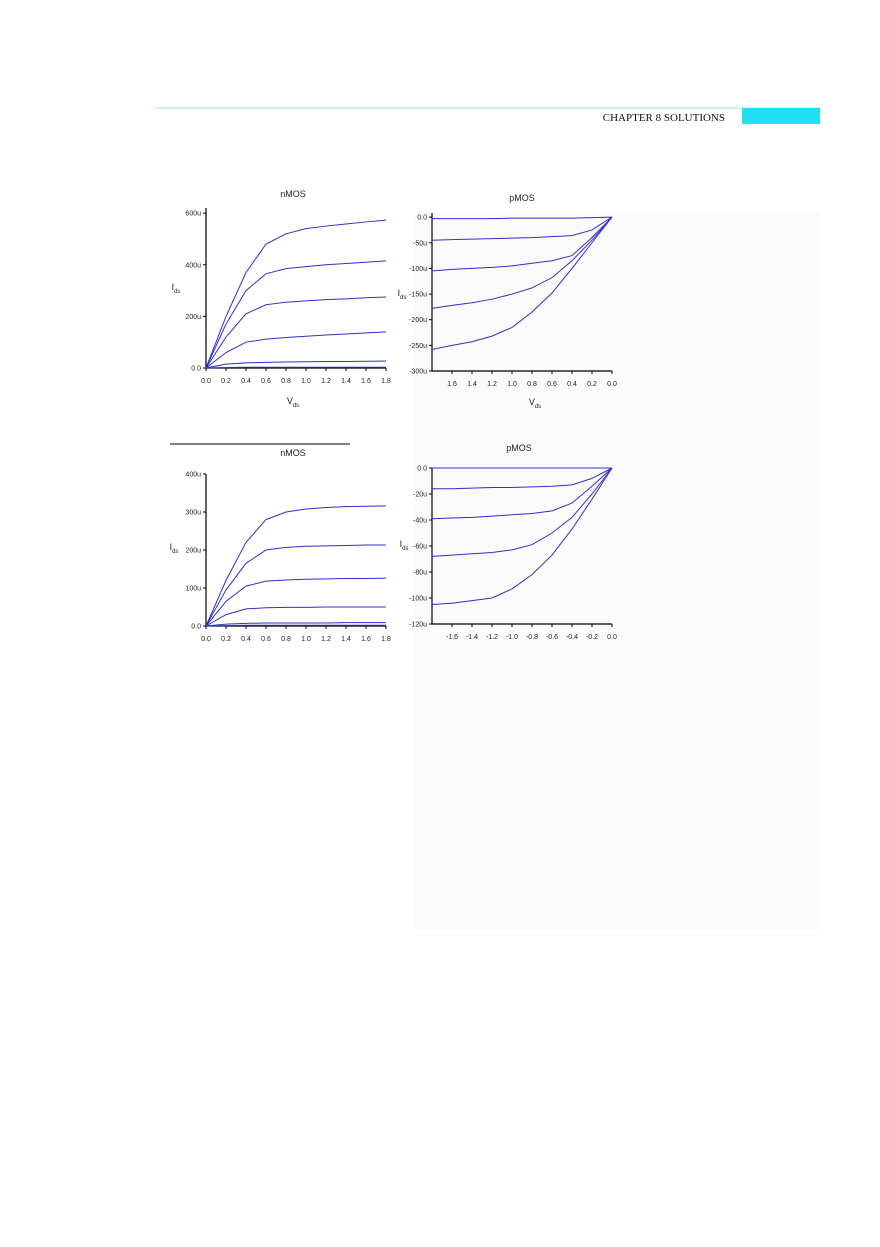 The image size is (880, 1247). Describe the element at coordinates (420, 243) in the screenshot. I see `y-tick-label: -50u` at that location.